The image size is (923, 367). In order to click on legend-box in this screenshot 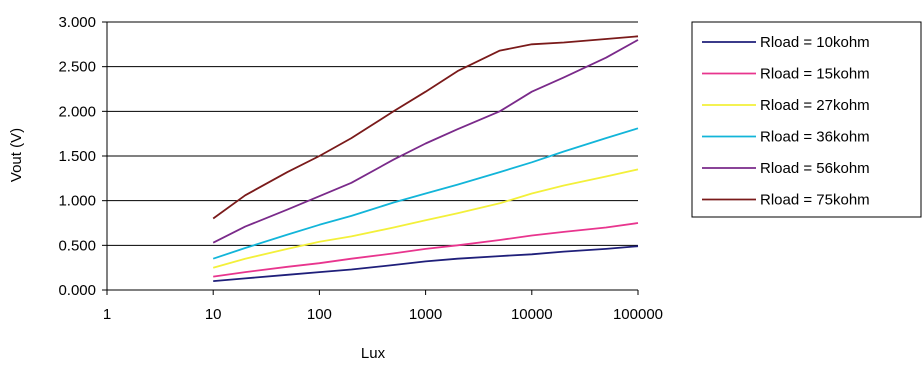, I will do `click(806, 119)`.